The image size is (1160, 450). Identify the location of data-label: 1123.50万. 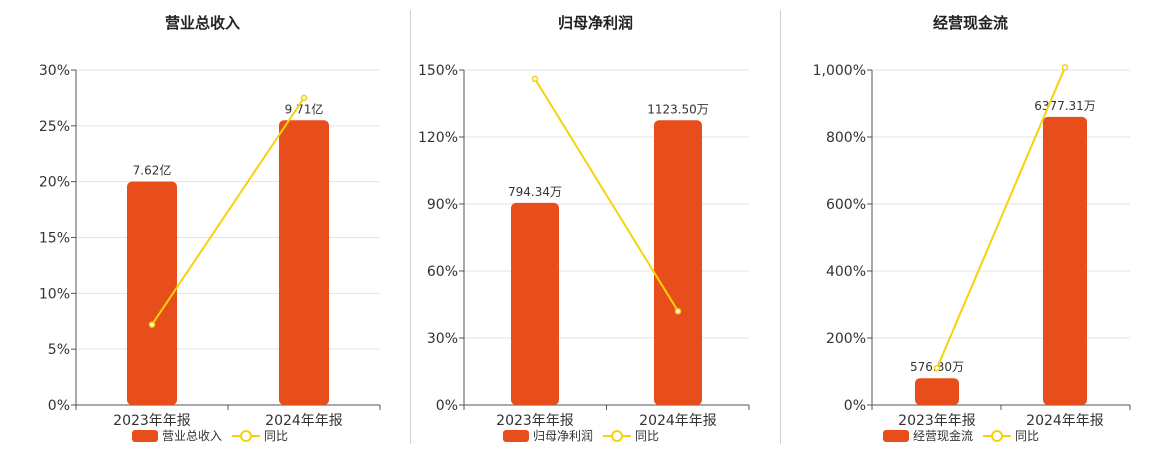
(678, 109).